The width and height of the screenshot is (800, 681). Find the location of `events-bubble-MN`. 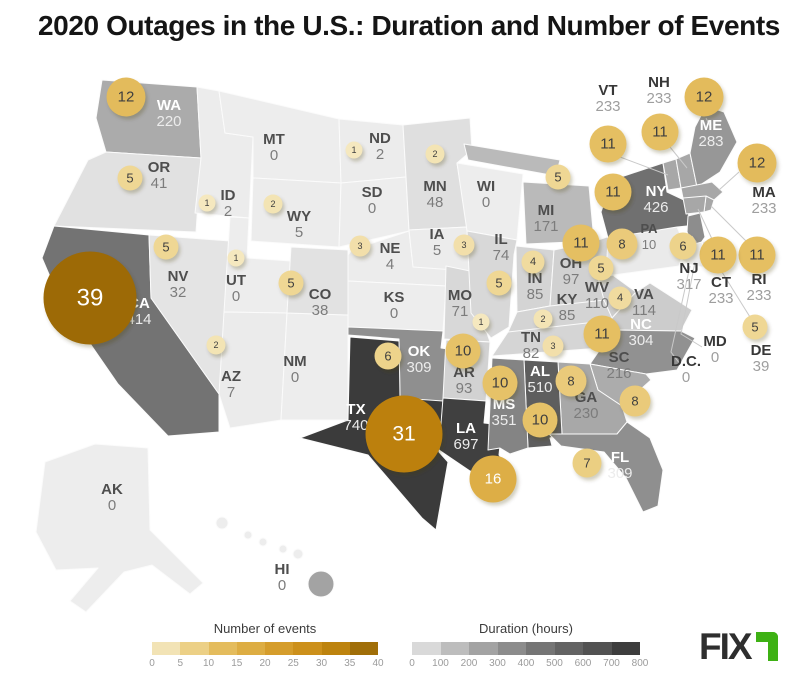

events-bubble-MN is located at coordinates (435, 154).